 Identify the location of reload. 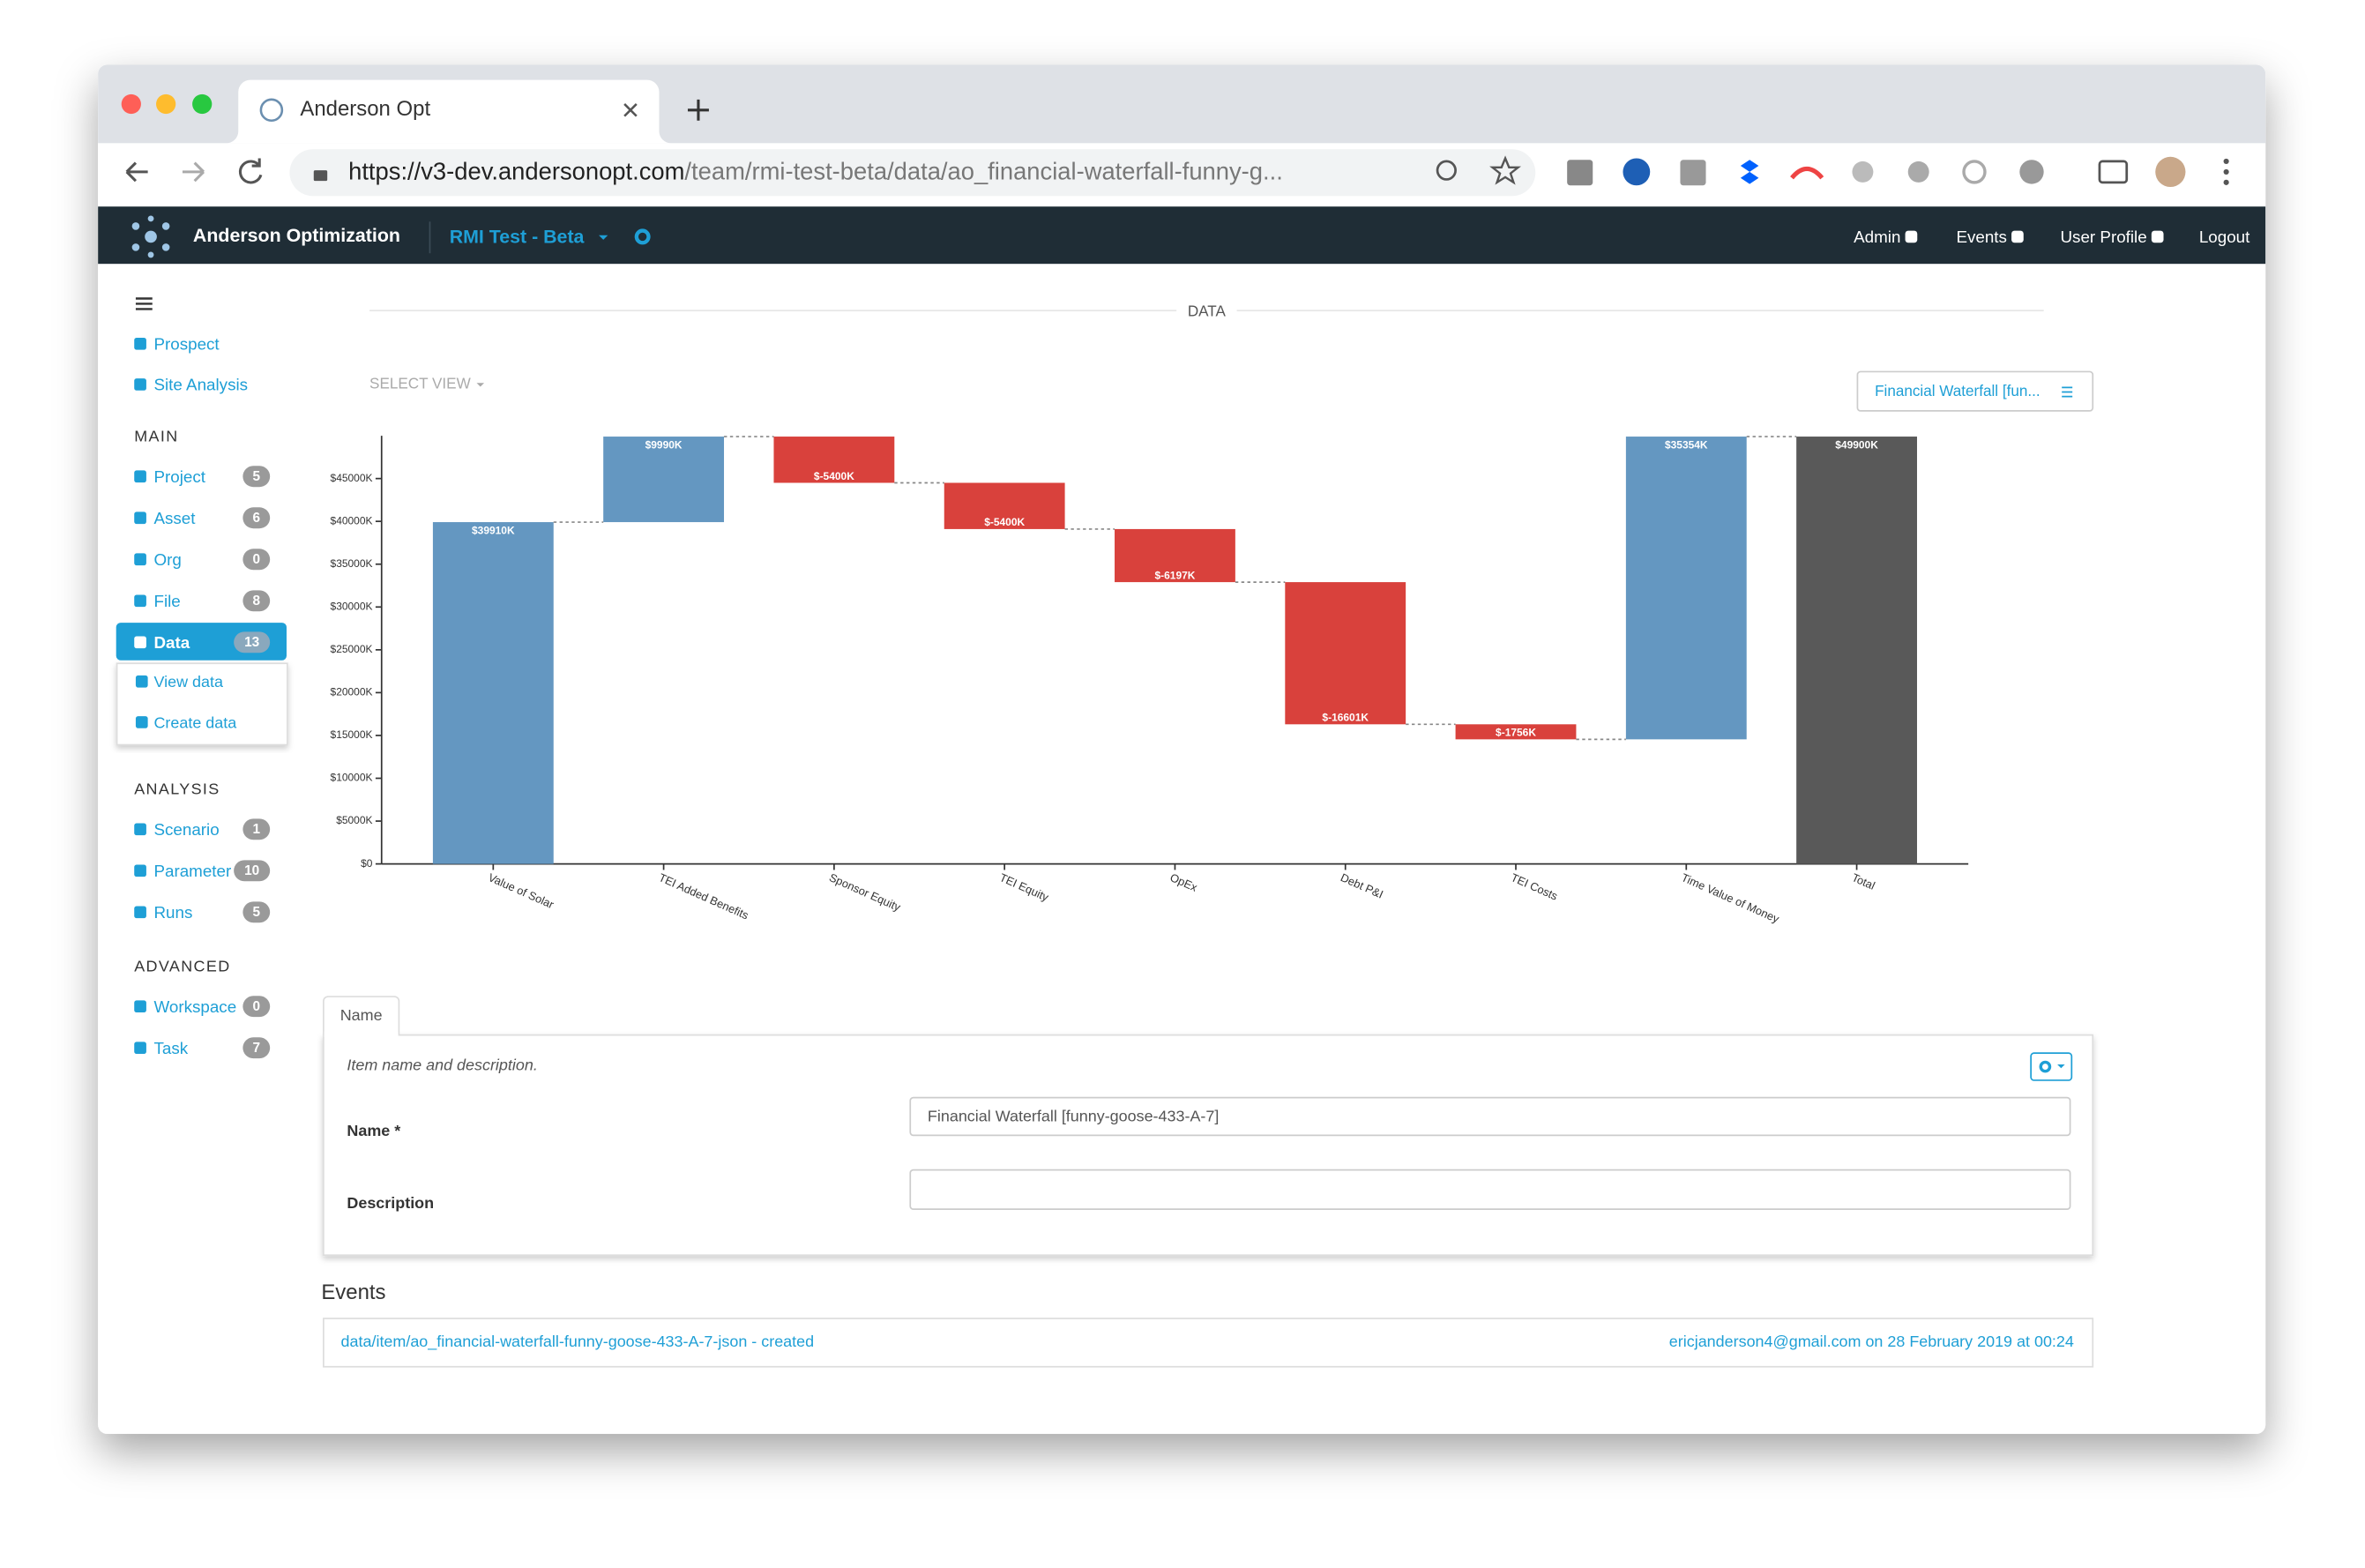
(250, 171).